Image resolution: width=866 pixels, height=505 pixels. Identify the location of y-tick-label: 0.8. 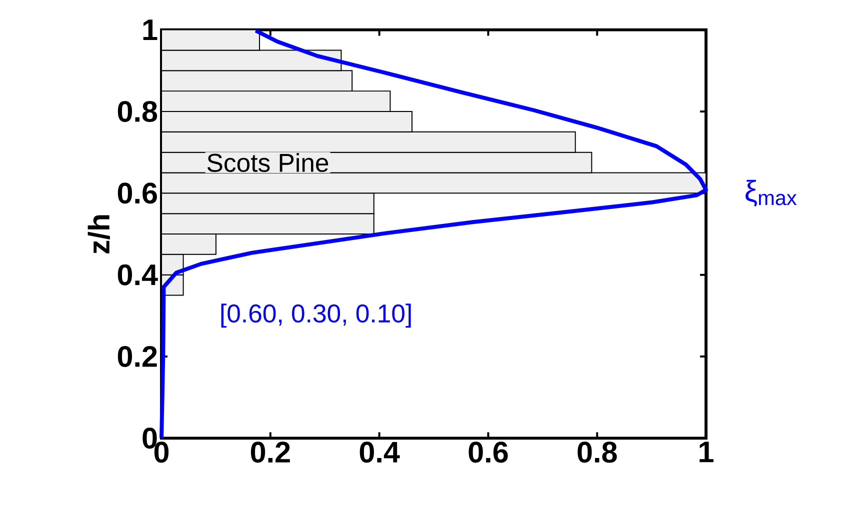
(138, 111).